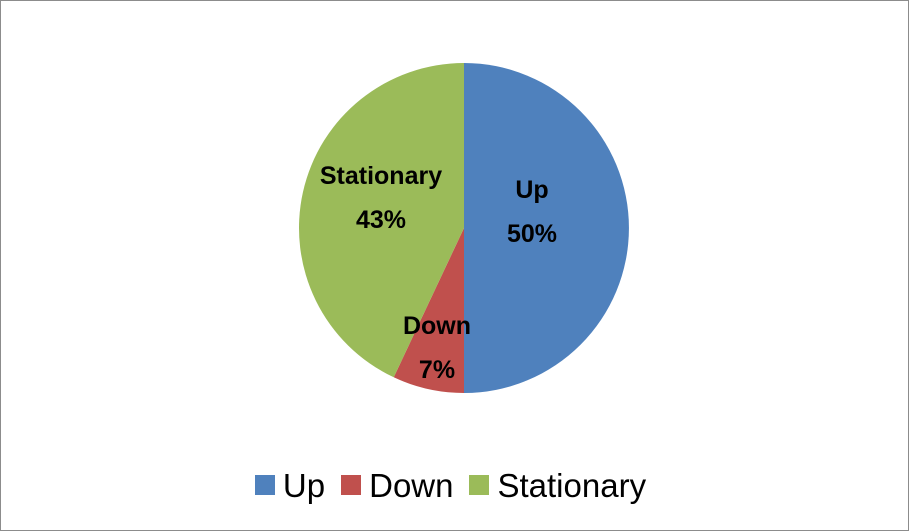 The image size is (909, 531). I want to click on data-label-down-percent: 7%, so click(437, 370).